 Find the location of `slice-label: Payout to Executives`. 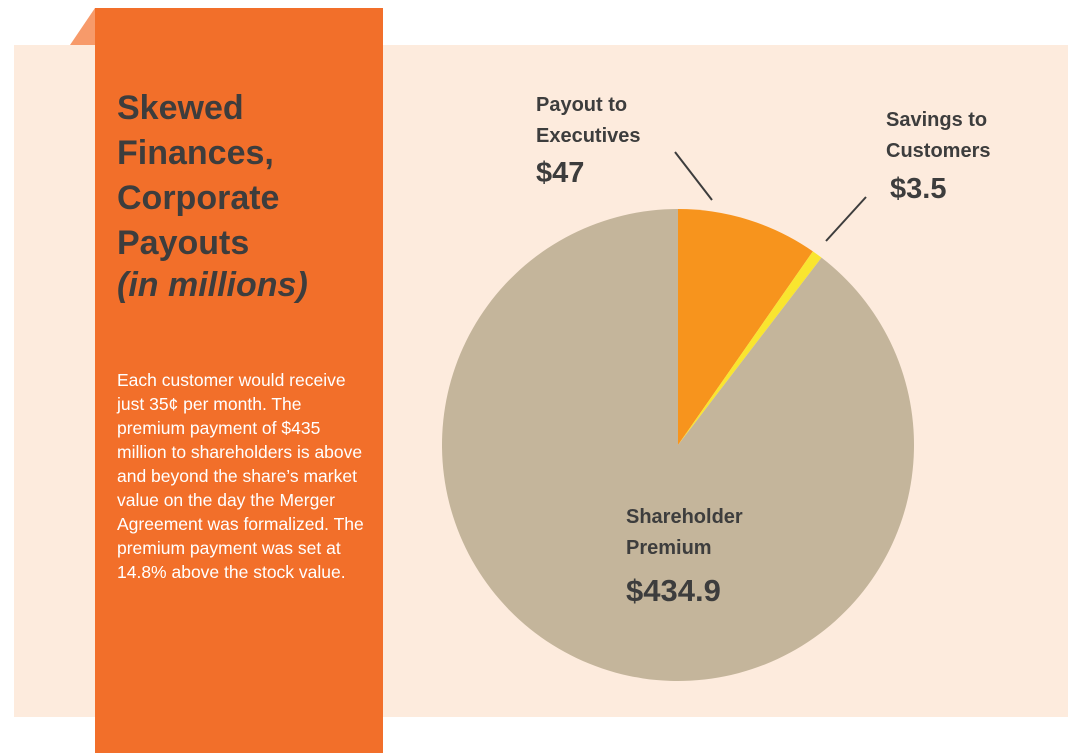

slice-label: Payout to Executives is located at coordinates (588, 120).